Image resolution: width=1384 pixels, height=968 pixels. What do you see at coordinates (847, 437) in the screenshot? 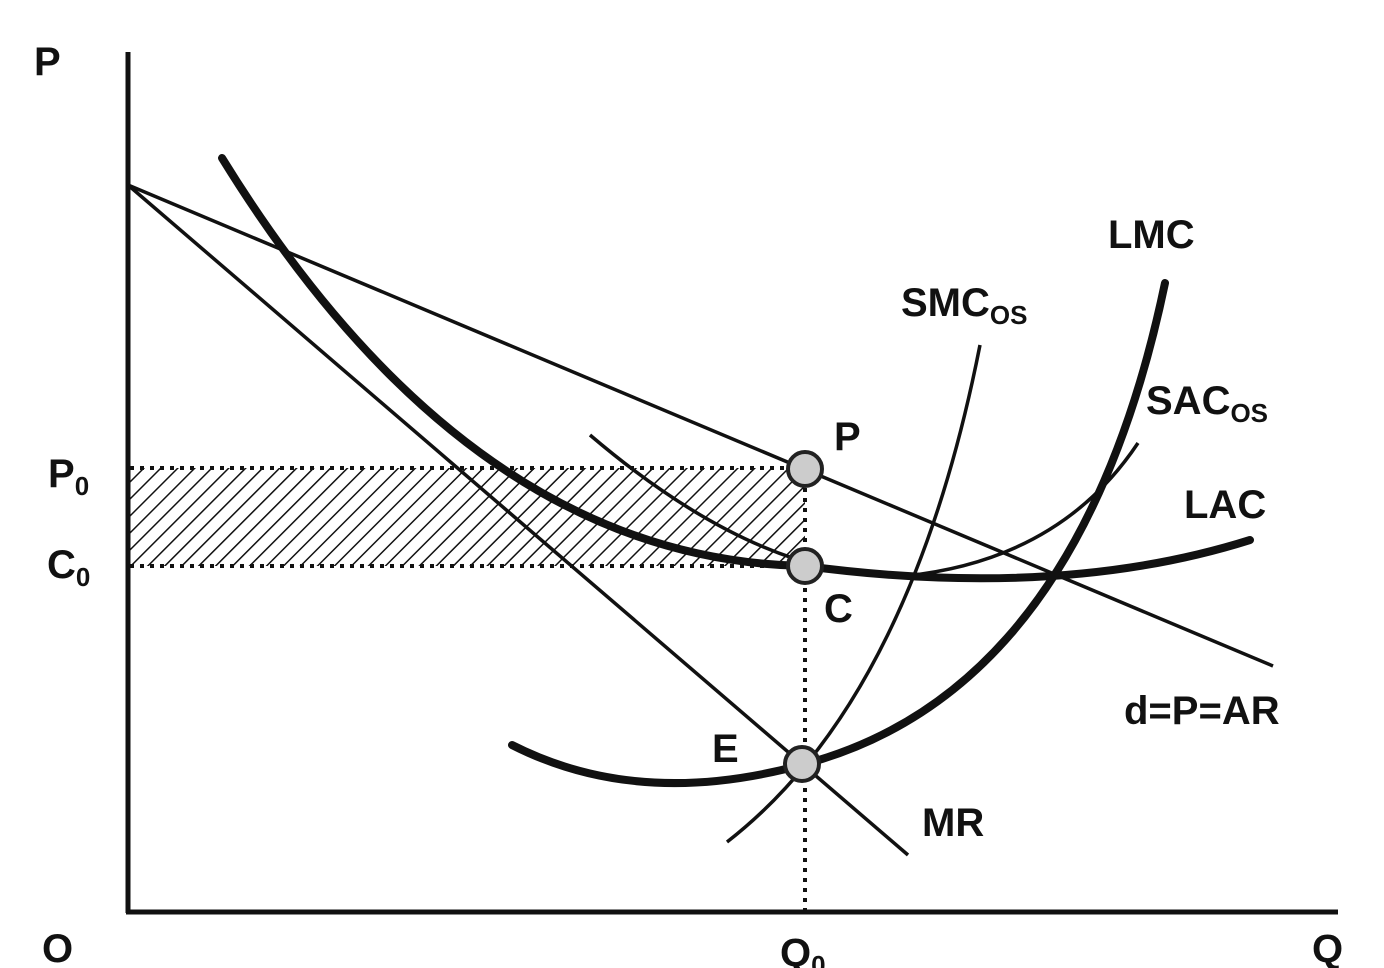
I see `point-p-label: P` at bounding box center [847, 437].